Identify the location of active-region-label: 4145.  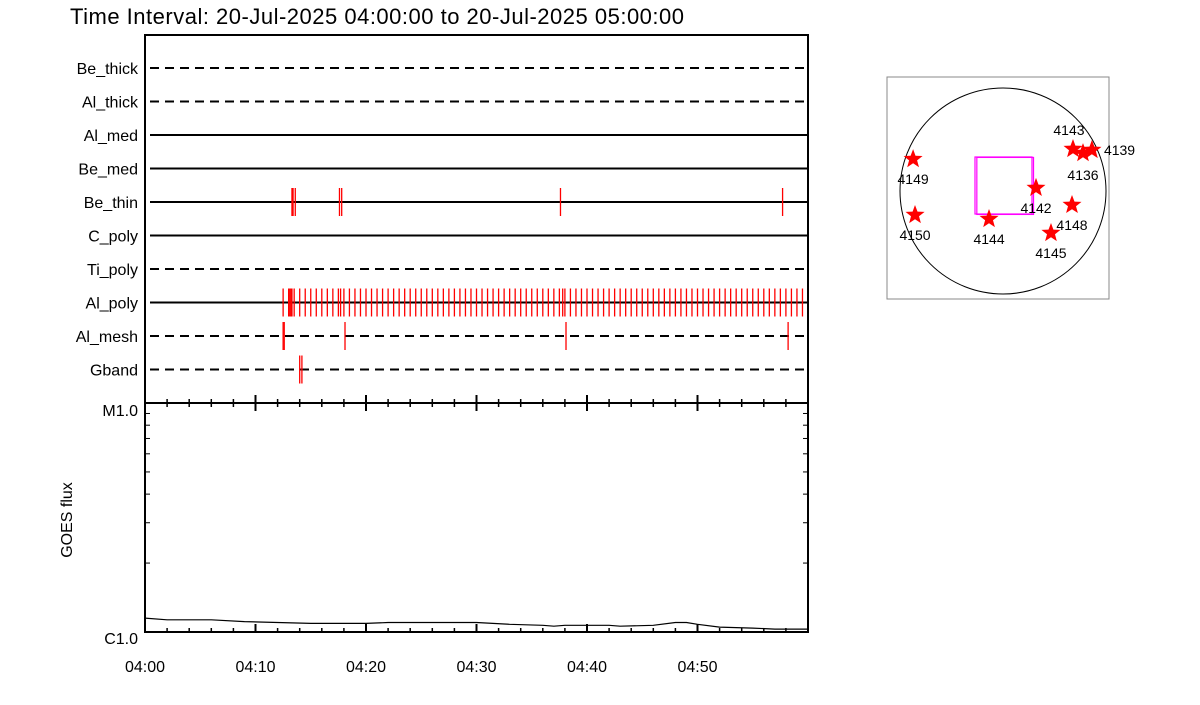
(1050, 253).